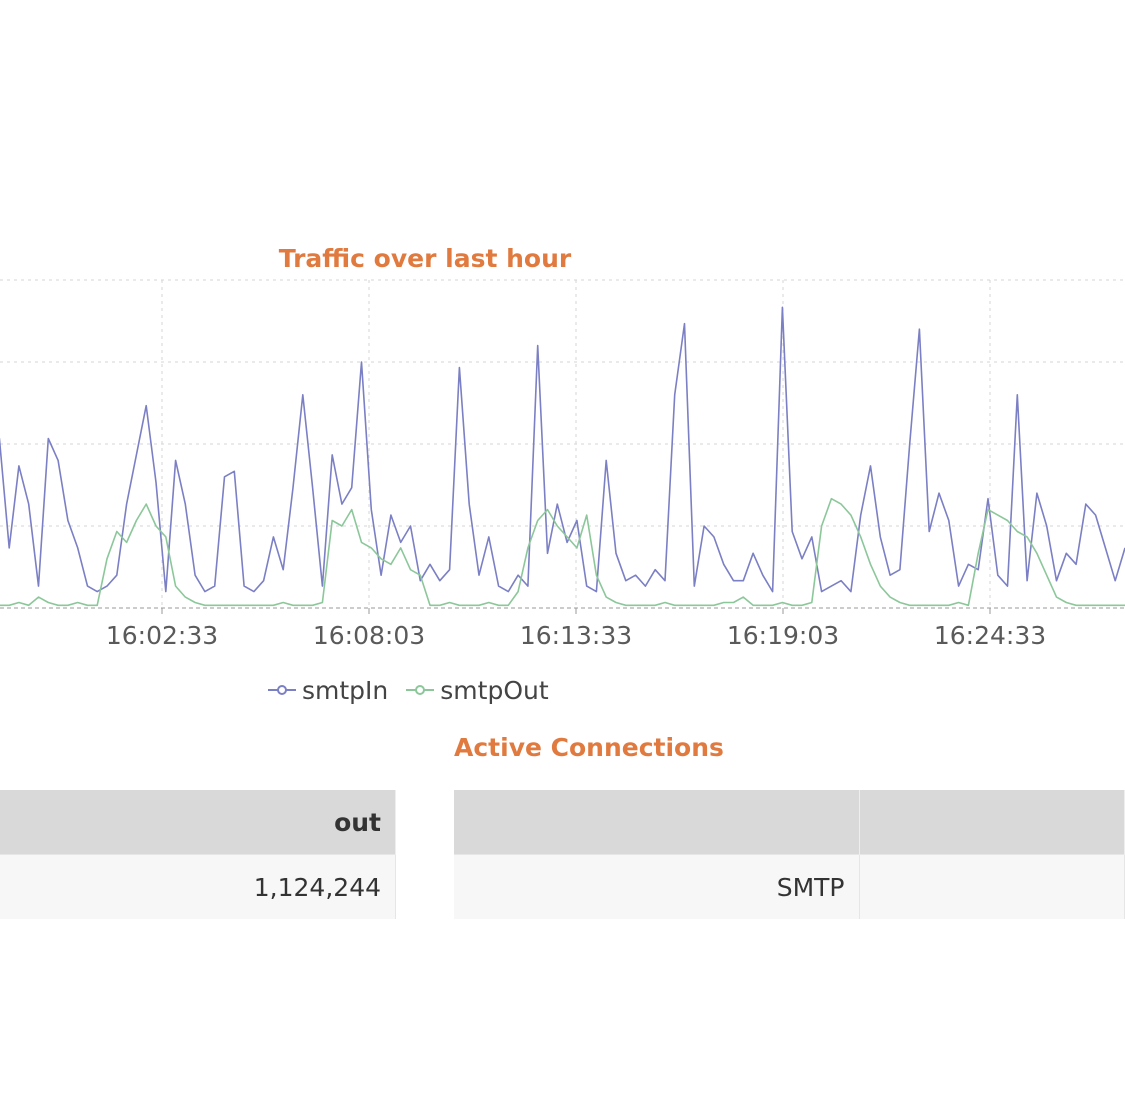 Image resolution: width=1125 pixels, height=1118 pixels. Describe the element at coordinates (992, 886) in the screenshot. I see `cell-count` at that location.